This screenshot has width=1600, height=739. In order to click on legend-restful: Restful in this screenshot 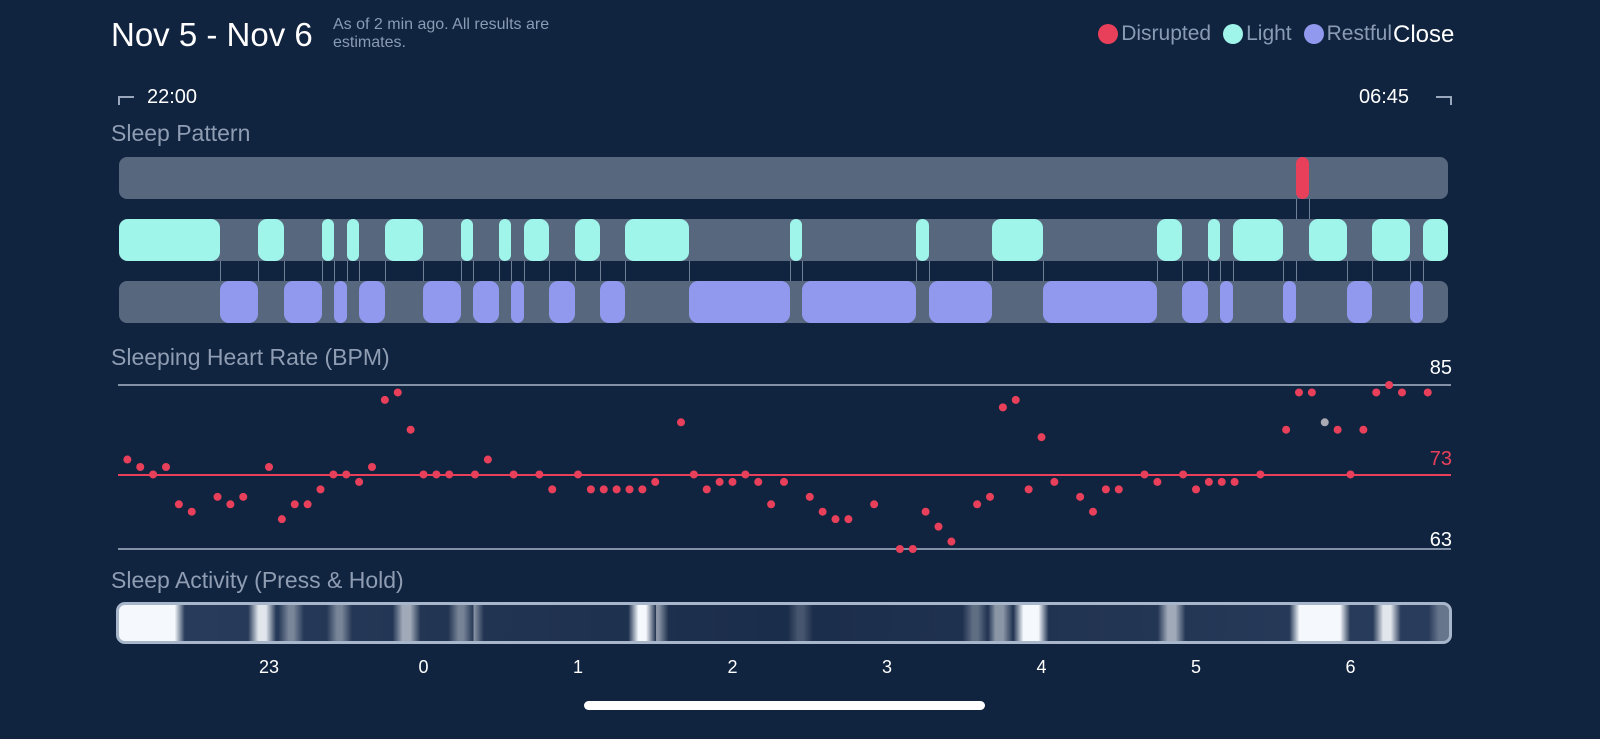, I will do `click(1347, 34)`.